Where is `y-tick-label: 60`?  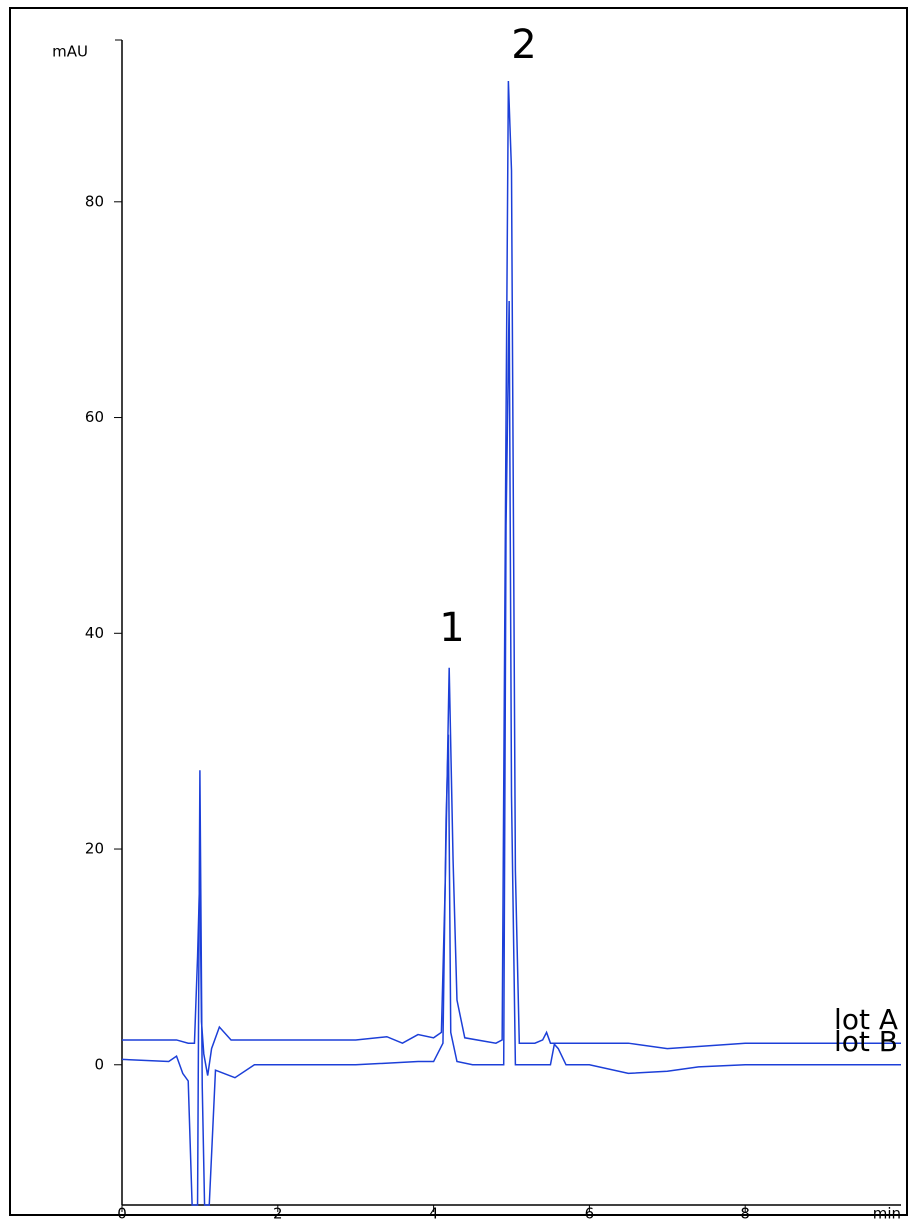 y-tick-label: 60 is located at coordinates (94, 417).